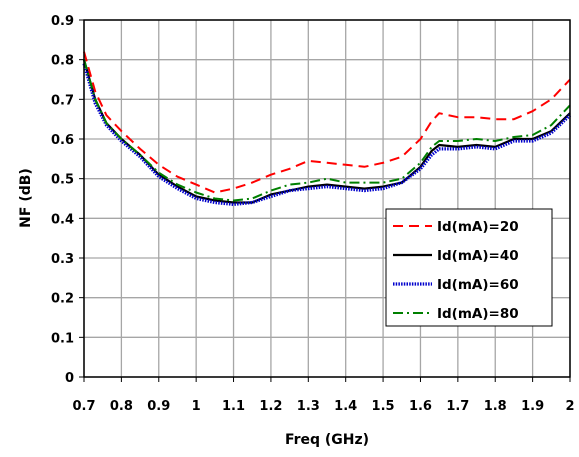  Describe the element at coordinates (323, 395) in the screenshot. I see `x-tick-labels: 0.7 0.8 0.9 1 1.1 1.2 1.3 1.4 1.5 1.6 1.7 1.8 1.9 2` at that location.